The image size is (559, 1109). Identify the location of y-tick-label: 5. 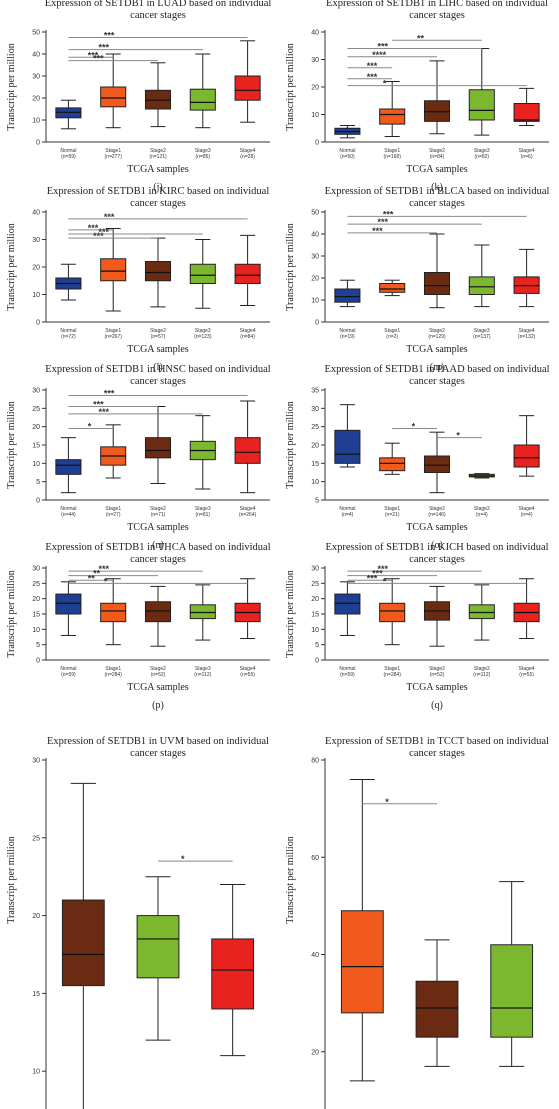
(317, 501).